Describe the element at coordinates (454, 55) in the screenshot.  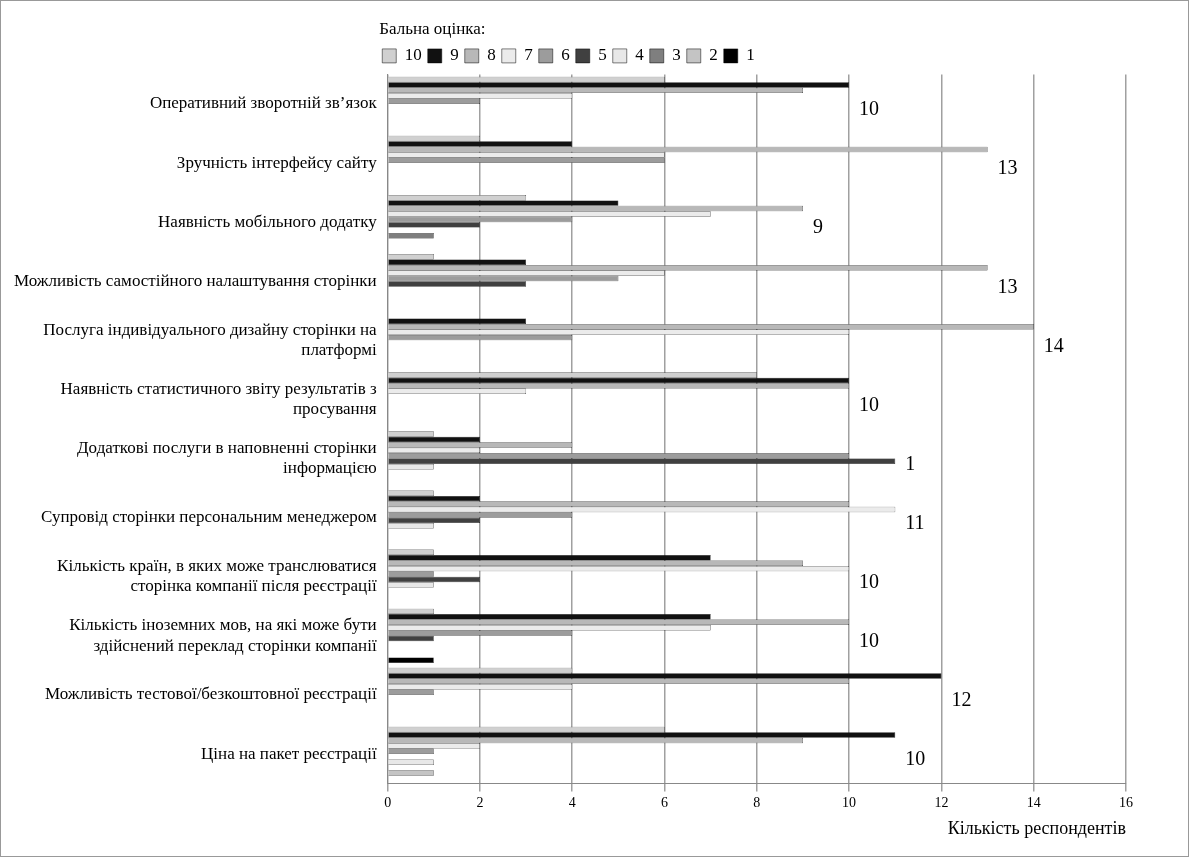
I see `legend-label: 9` at that location.